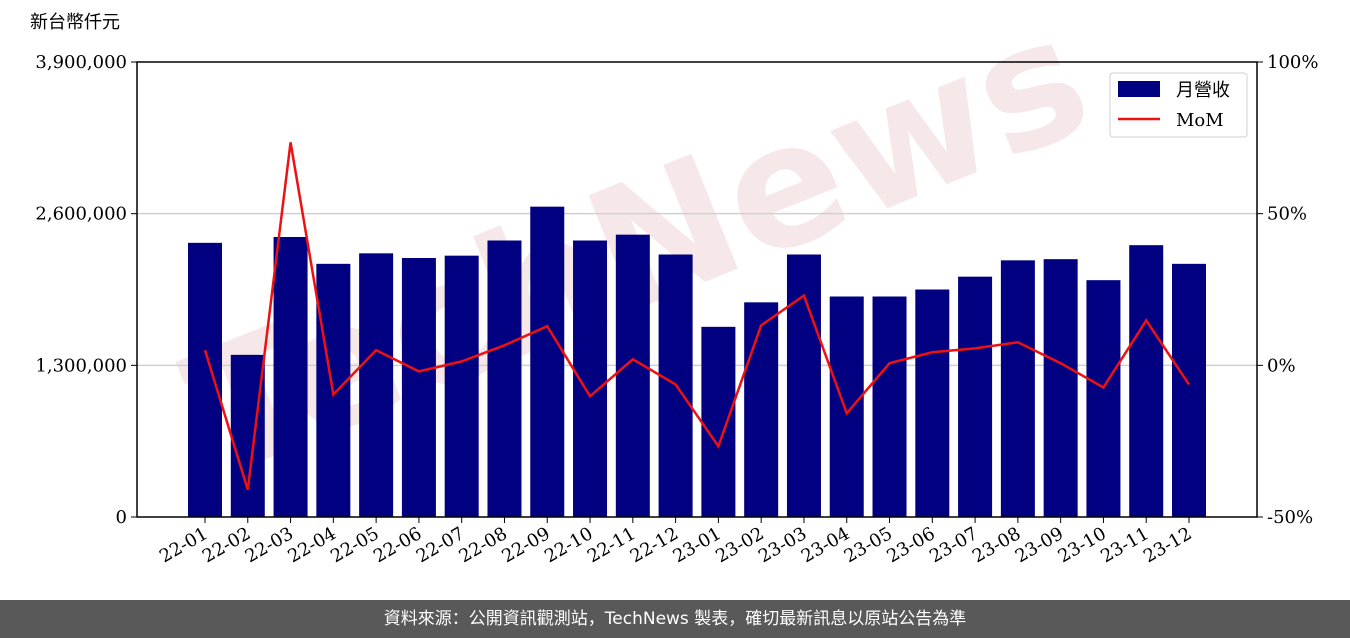 The image size is (1350, 638). What do you see at coordinates (611, 545) in the screenshot?
I see `x-tick-label: 22-11` at bounding box center [611, 545].